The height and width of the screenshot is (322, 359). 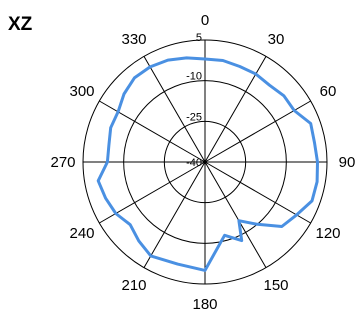 What do you see at coordinates (20, 24) in the screenshot?
I see `chart-title: XZ` at bounding box center [20, 24].